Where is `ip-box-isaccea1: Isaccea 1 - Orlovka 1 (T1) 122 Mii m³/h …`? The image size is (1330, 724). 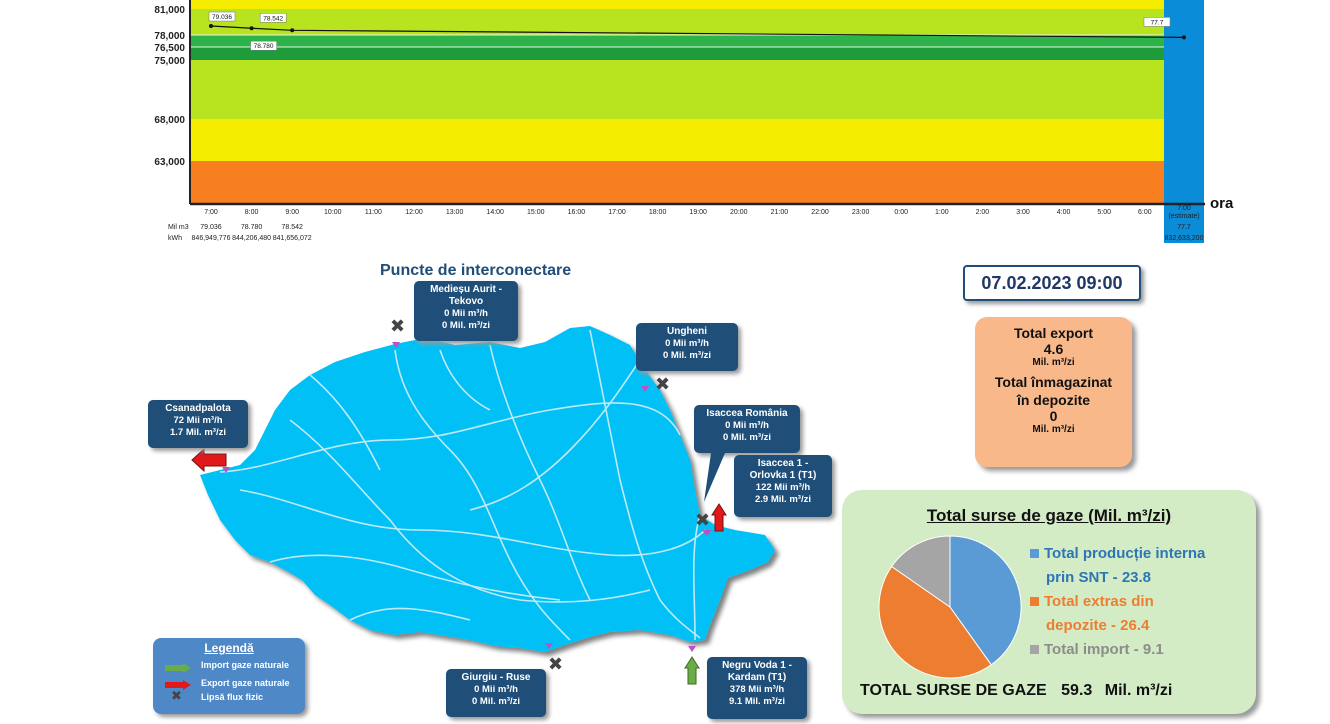 ip-box-isaccea1: Isaccea 1 - Orlovka 1 (T1) 122 Mii m³/h … is located at coordinates (783, 486).